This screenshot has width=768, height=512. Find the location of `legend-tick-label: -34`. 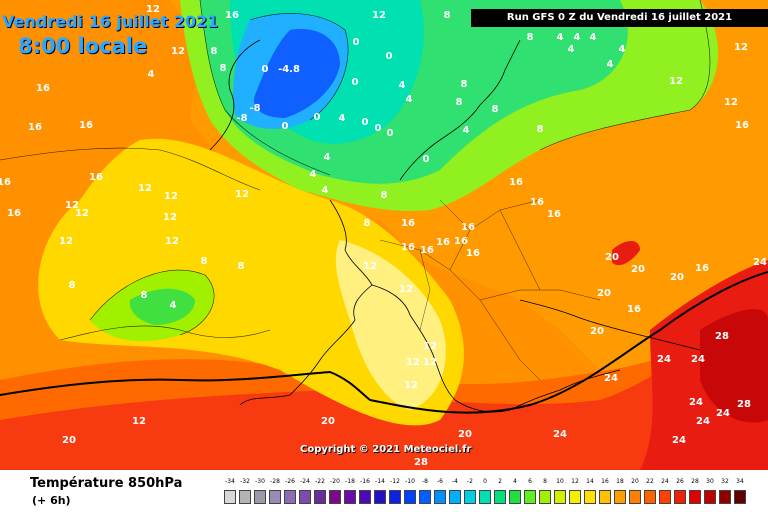

legend-tick-label: -34 is located at coordinates (230, 481).